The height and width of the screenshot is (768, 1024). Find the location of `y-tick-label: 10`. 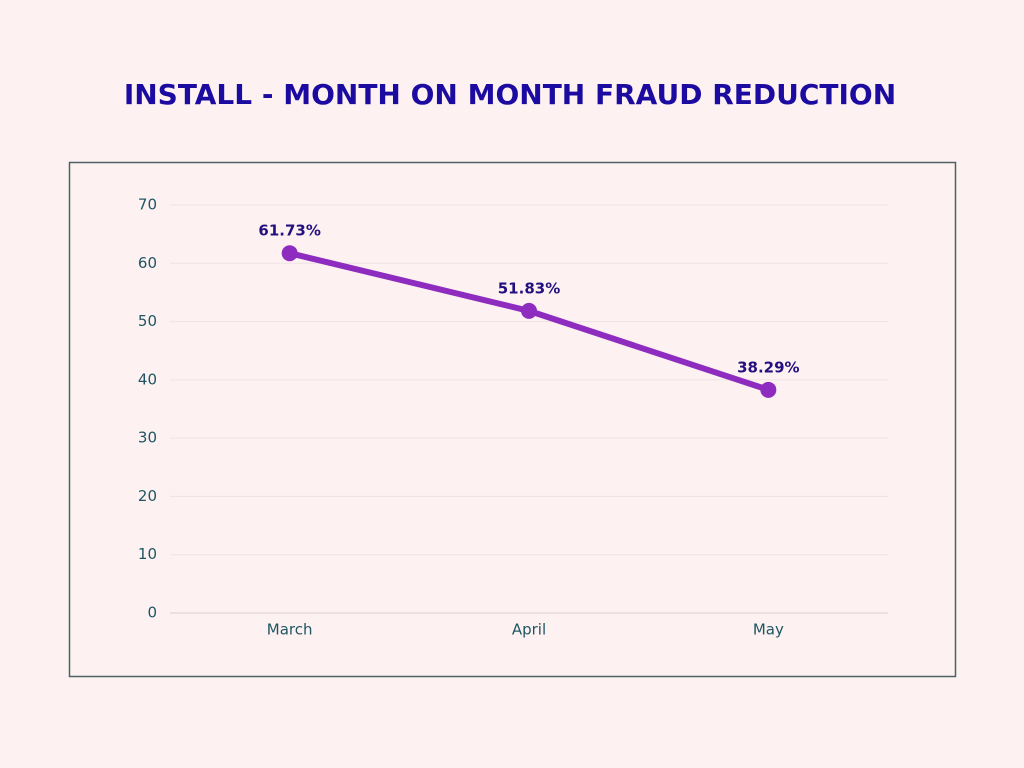

y-tick-label: 10 is located at coordinates (147, 554).